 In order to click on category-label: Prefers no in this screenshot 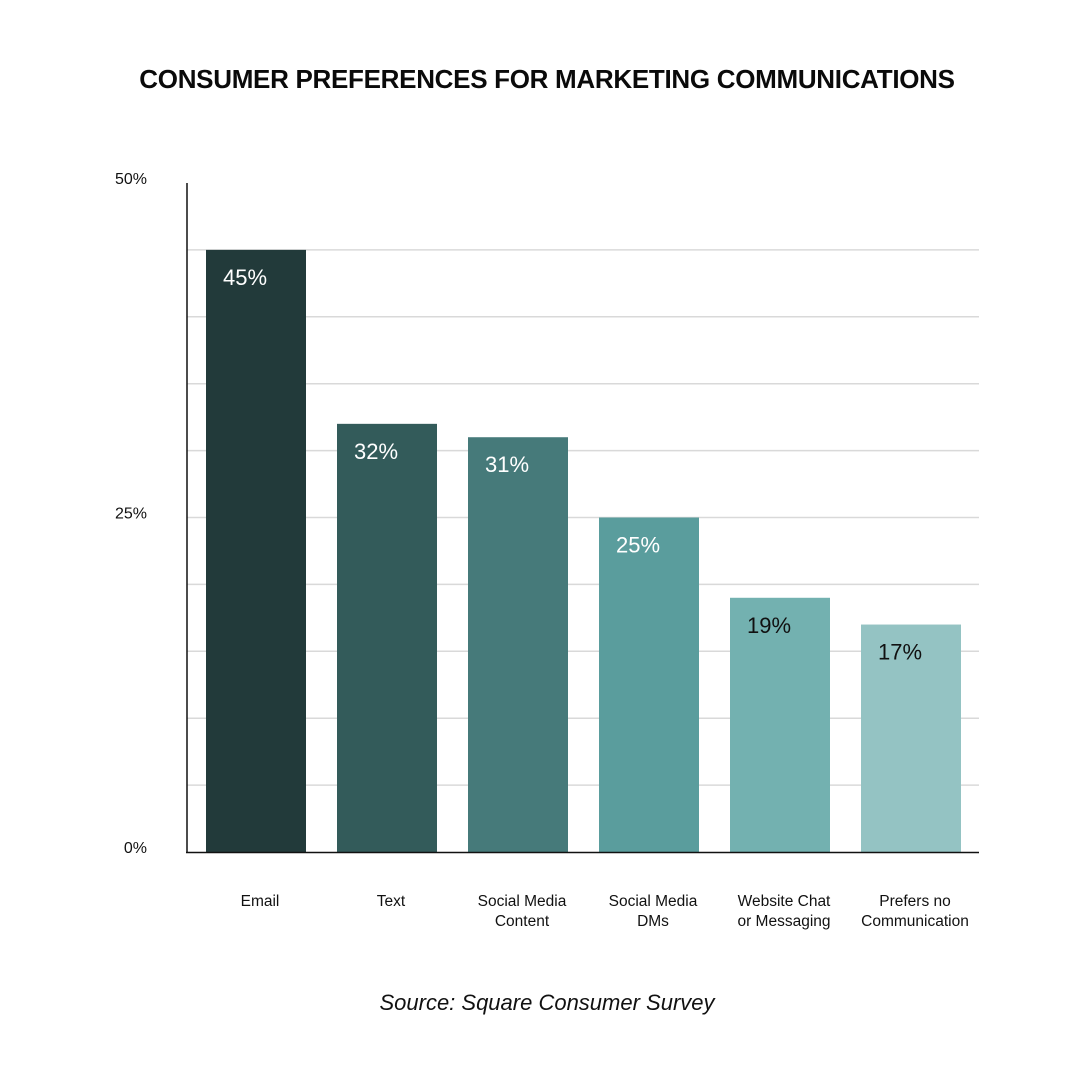, I will do `click(915, 901)`.